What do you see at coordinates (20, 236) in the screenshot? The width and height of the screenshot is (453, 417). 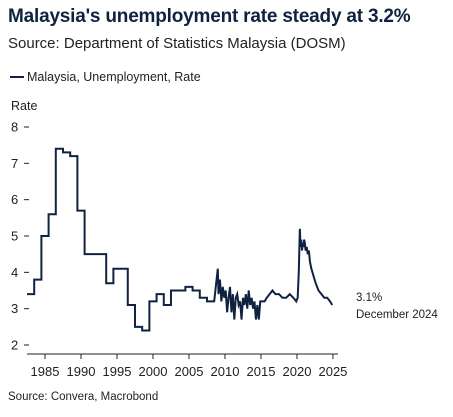 I see `y-axis: 2 3 4 5 6 7 8` at bounding box center [20, 236].